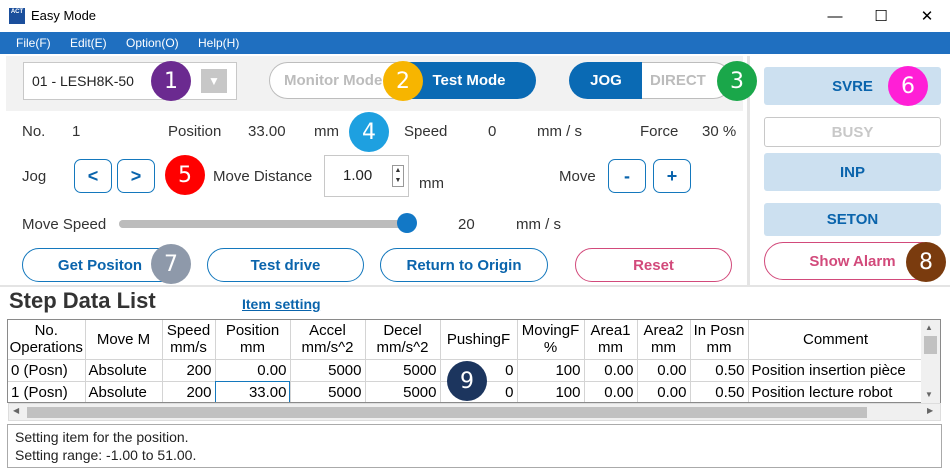 The image size is (950, 468). What do you see at coordinates (369, 132) in the screenshot?
I see `badge-4: 4` at bounding box center [369, 132].